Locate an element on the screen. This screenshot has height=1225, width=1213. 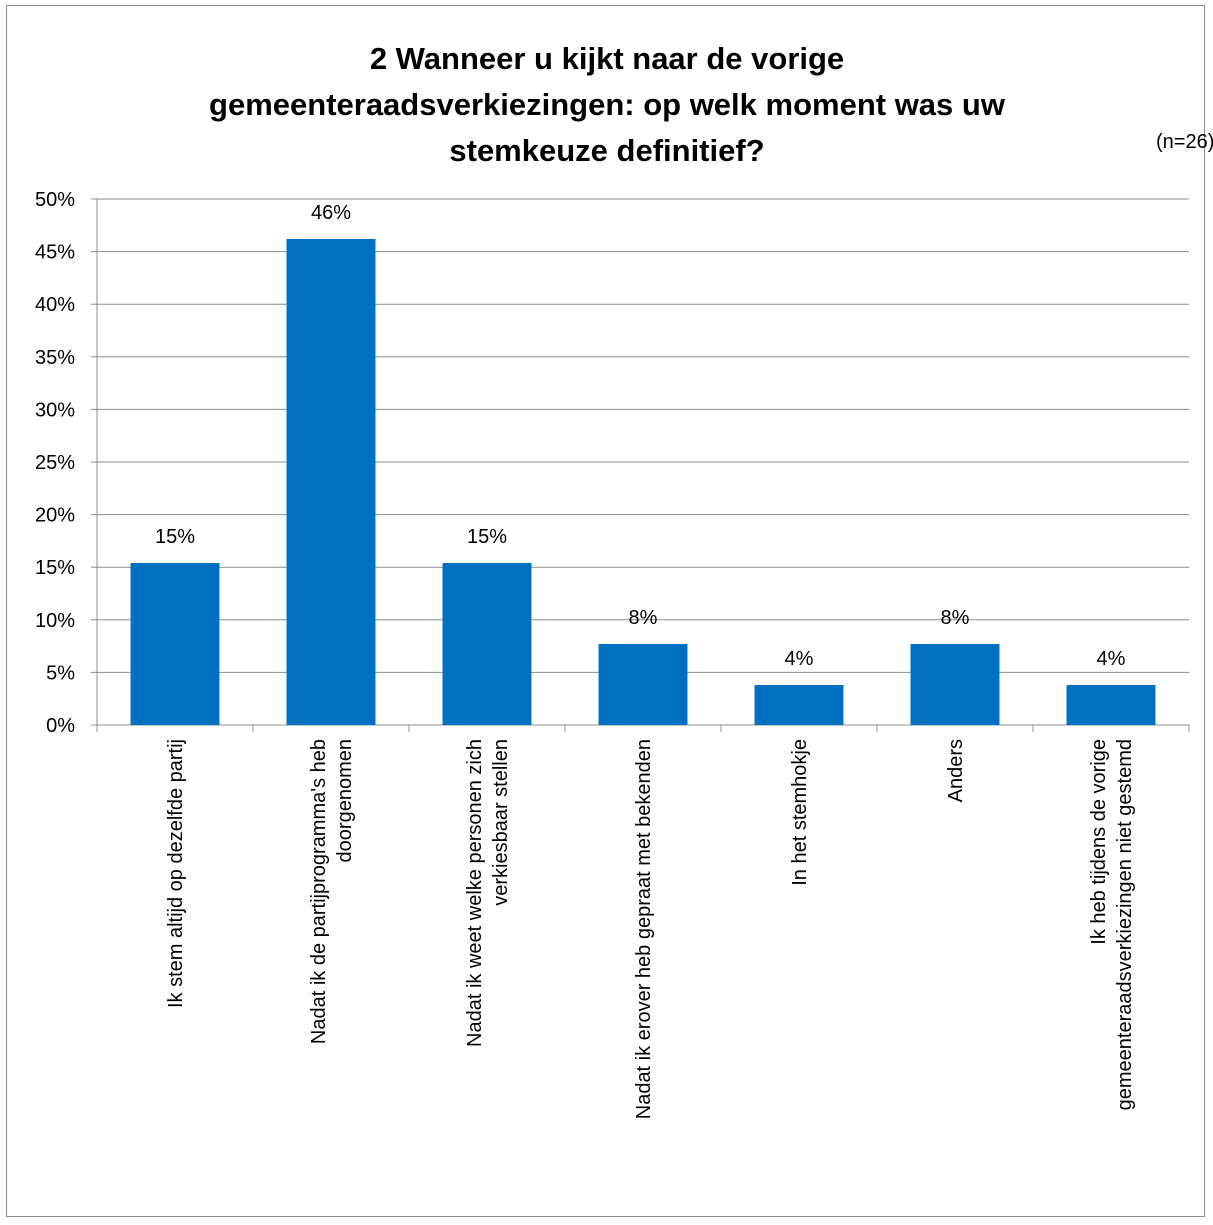
x-category-label: Ik stem altijd op dezelfde partij is located at coordinates (176, 873).